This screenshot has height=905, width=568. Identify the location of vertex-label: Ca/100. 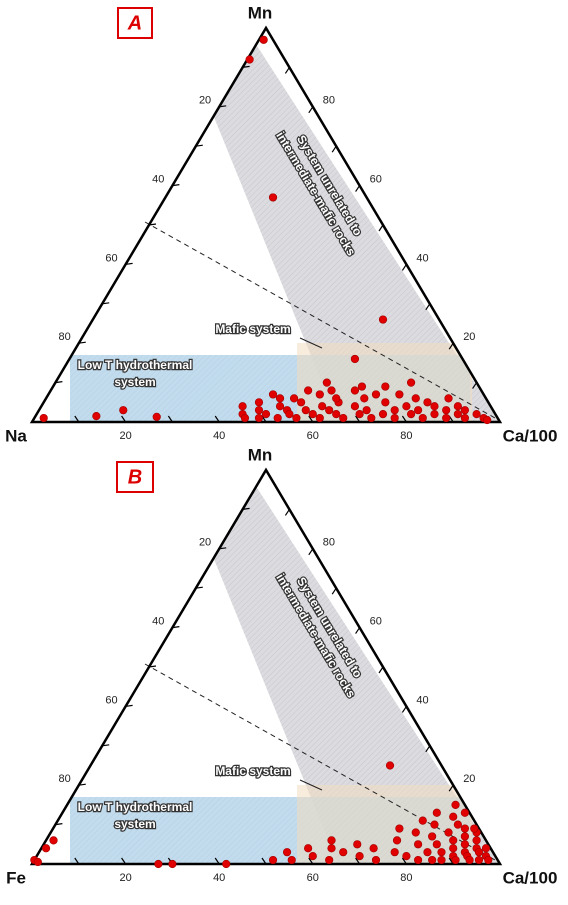
(530, 877).